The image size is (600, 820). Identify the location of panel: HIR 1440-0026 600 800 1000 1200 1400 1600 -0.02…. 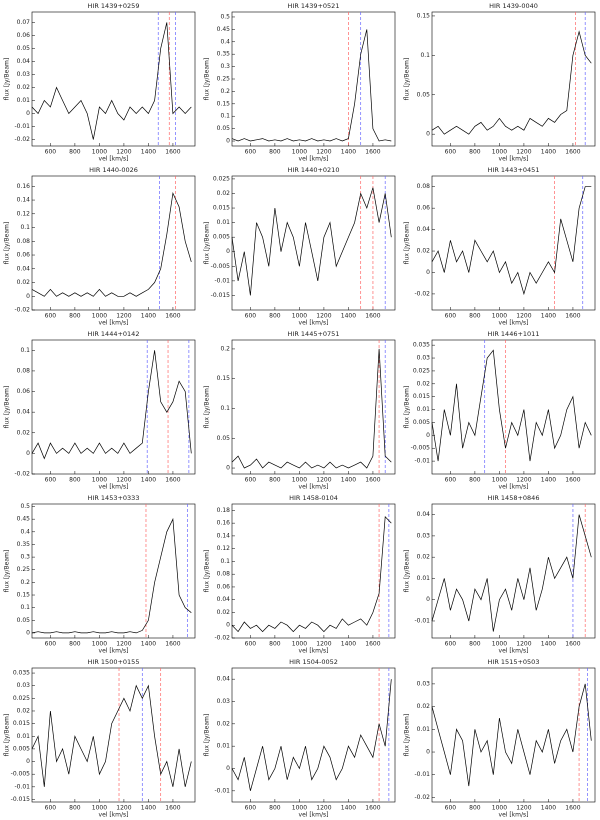
(100, 246).